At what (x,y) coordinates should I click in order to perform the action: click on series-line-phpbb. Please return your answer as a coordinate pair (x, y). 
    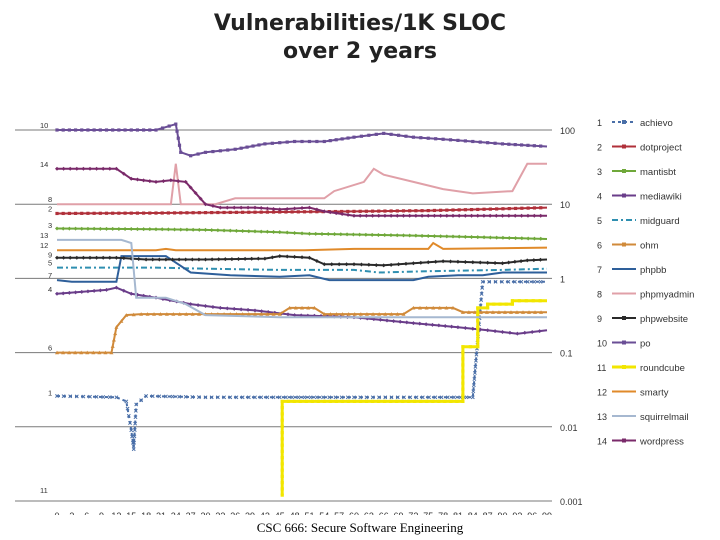
    Looking at the image, I should click on (301, 269).